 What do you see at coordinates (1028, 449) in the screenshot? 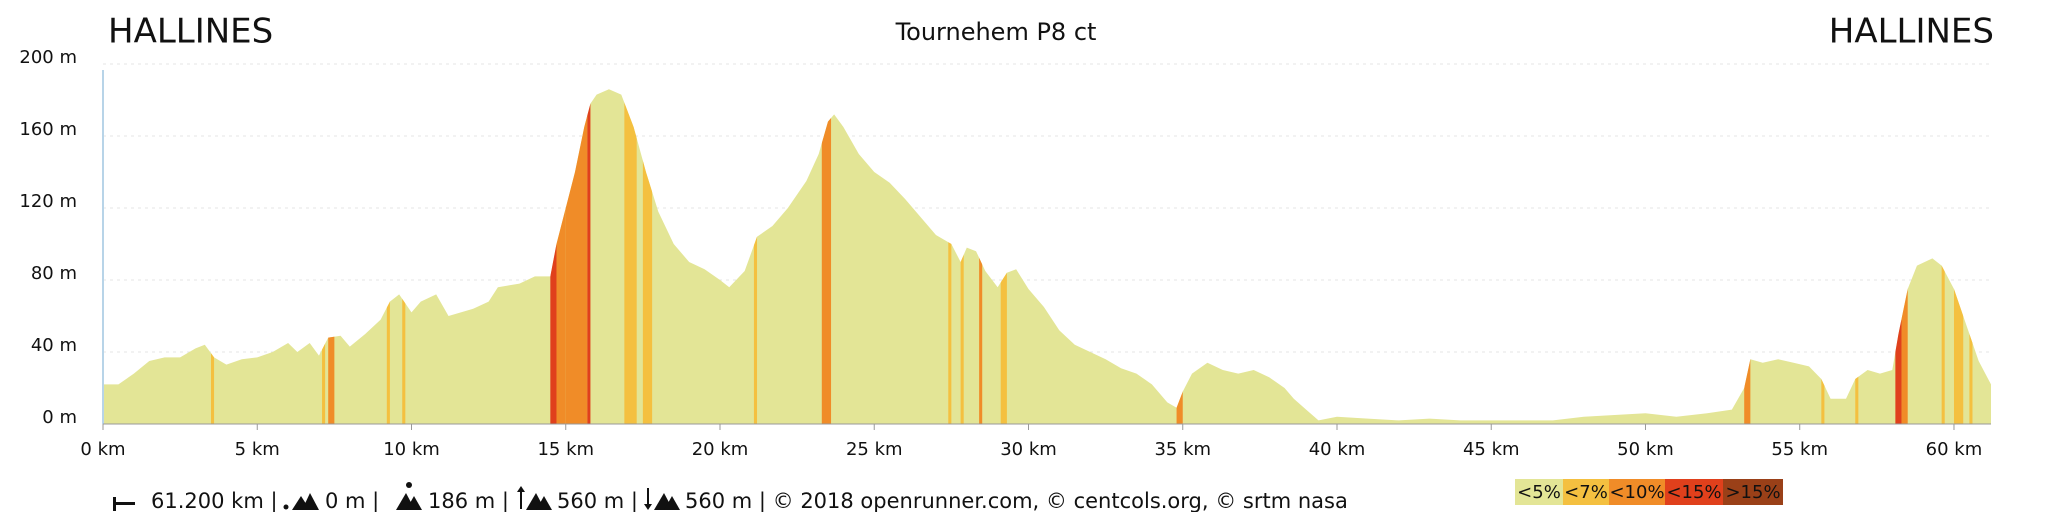
I see `x-tick-label: 30 km` at bounding box center [1028, 449].